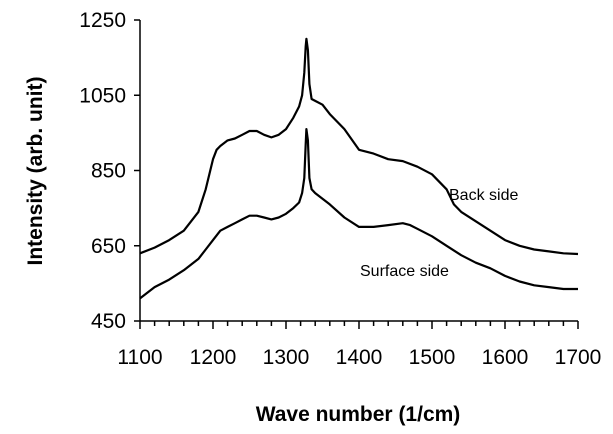  I want to click on x-tick-group: 1100 1200 1300 1400 1500 1600 1700, so click(359, 345).